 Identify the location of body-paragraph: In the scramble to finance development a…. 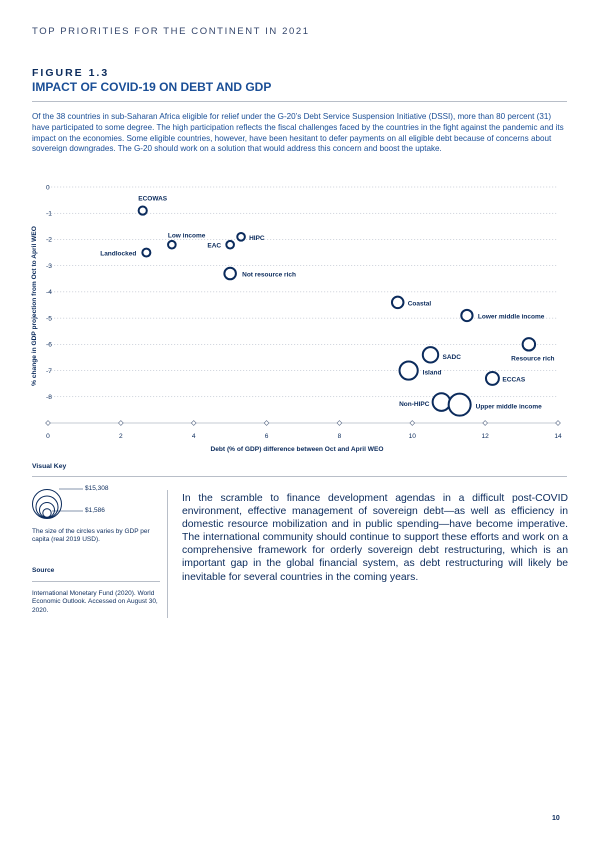
(375, 538).